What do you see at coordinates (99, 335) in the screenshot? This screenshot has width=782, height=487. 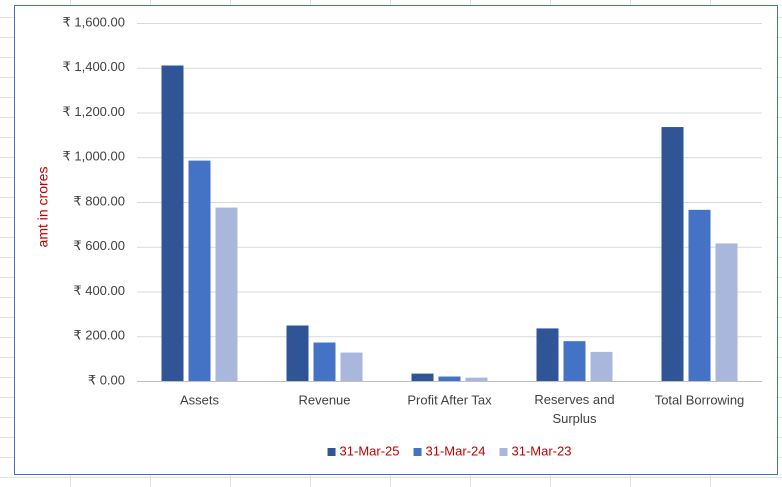 I see `y-tick-label: ₹ 200.00` at bounding box center [99, 335].